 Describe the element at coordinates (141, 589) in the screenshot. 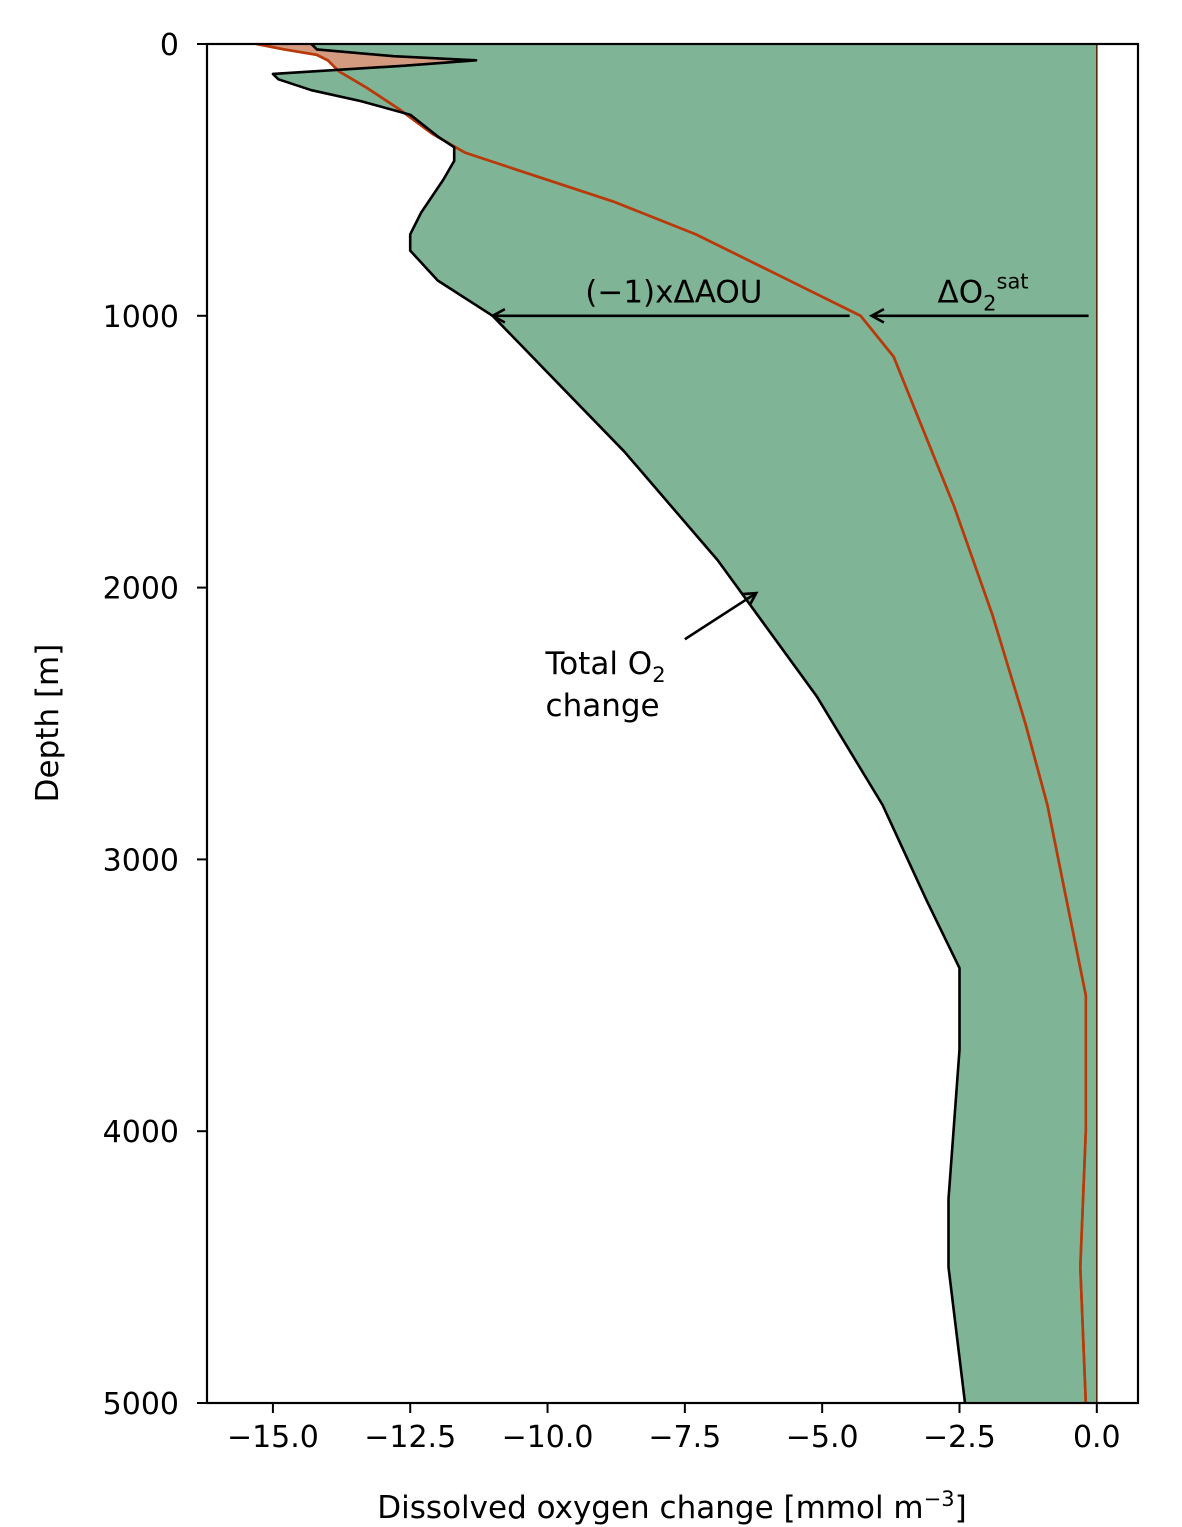

I see `y-tick-label: 2000` at that location.